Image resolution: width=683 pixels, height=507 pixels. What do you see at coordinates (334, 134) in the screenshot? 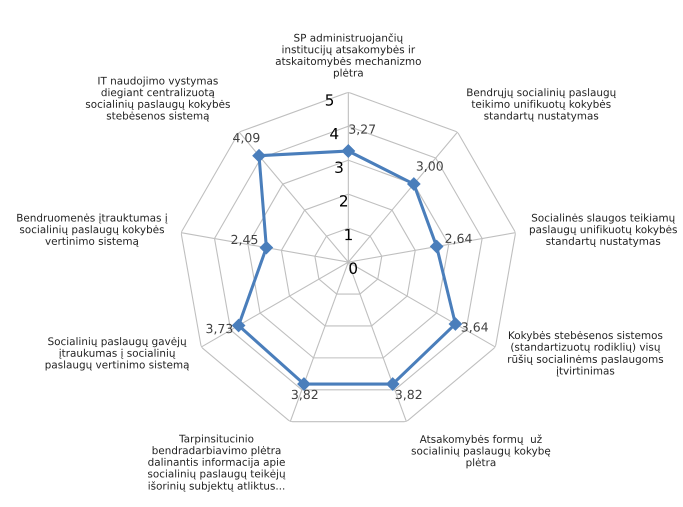
I see `y-tick-label: 4` at bounding box center [334, 134].